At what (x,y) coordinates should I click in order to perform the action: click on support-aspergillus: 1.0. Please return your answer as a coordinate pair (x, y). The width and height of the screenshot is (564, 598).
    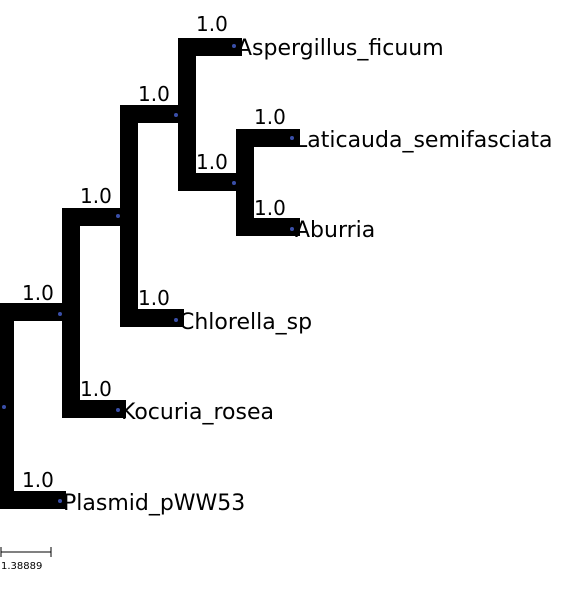
    Looking at the image, I should click on (212, 24).